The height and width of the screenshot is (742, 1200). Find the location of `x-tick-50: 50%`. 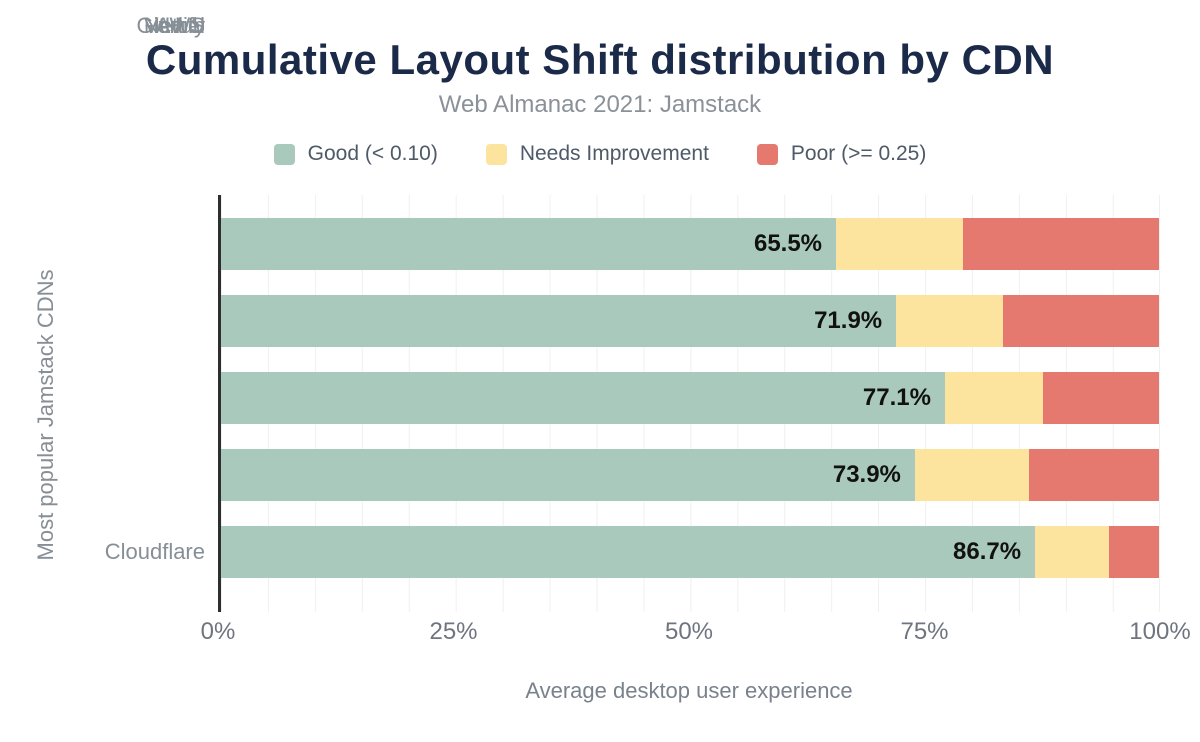

x-tick-50: 50% is located at coordinates (689, 631).